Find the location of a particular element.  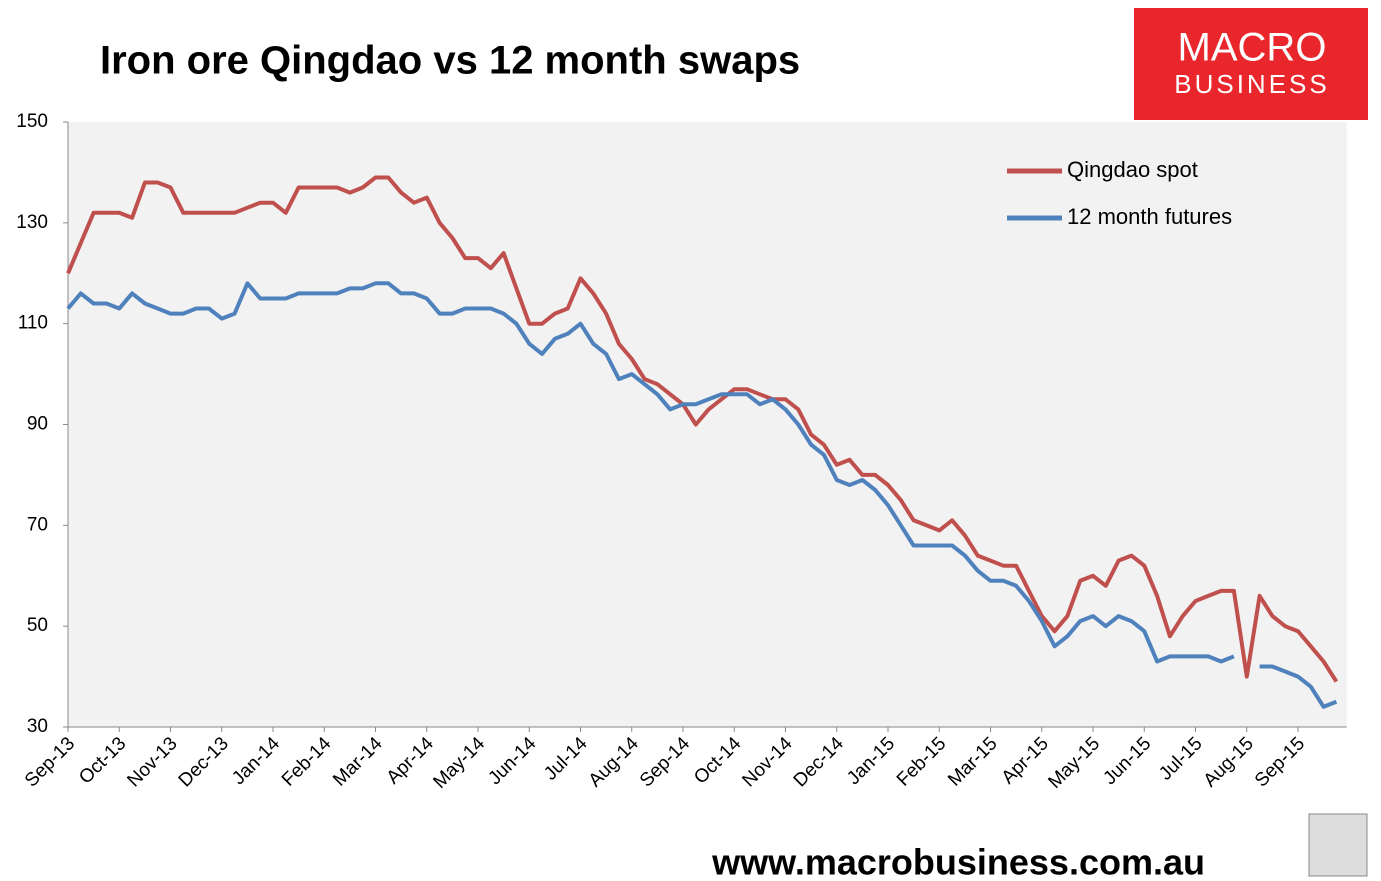

x-tick-label: Dec-14 is located at coordinates (819, 762).